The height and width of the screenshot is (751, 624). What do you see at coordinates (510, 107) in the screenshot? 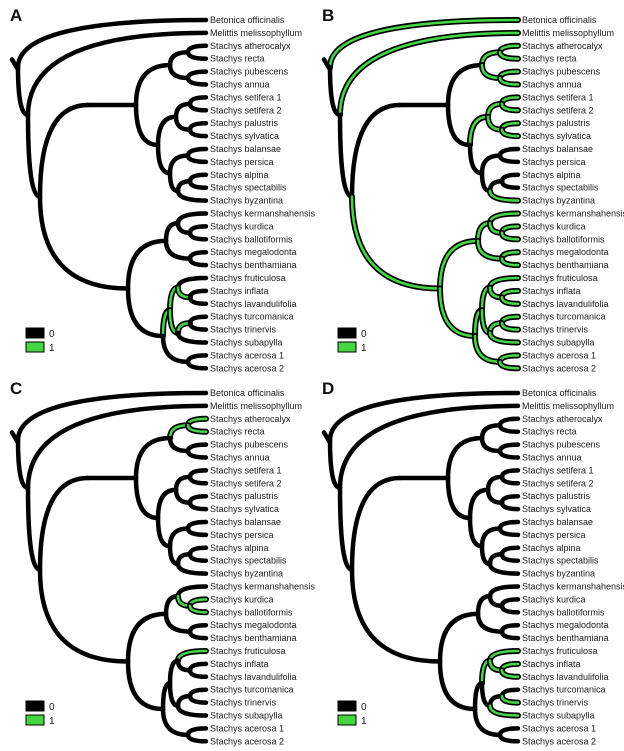
I see `branch-leaf-7-state1` at bounding box center [510, 107].